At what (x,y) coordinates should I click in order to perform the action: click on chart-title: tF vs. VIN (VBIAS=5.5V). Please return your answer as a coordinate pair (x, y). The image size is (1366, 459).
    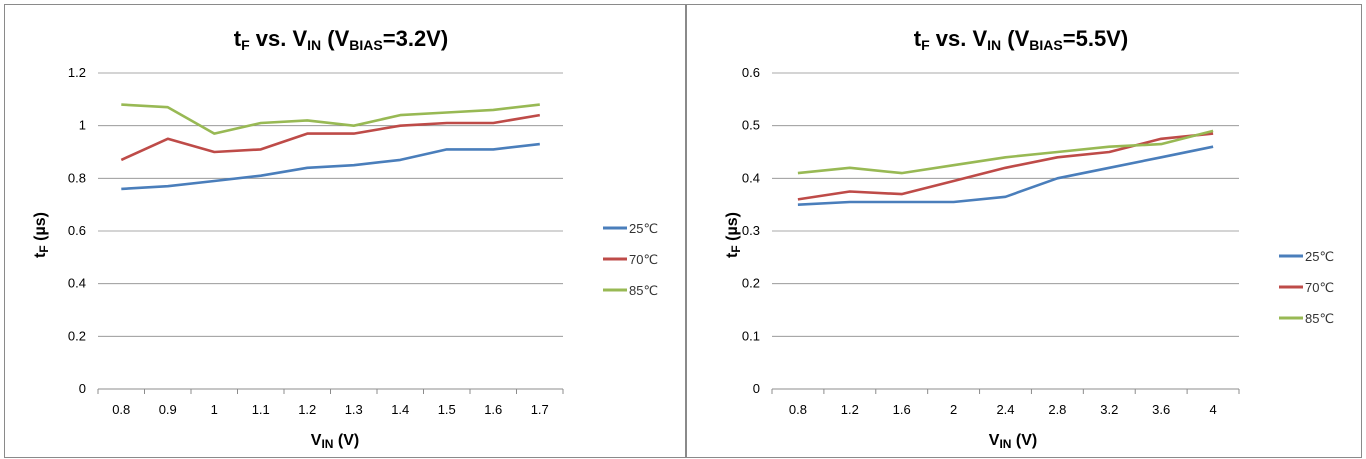
    Looking at the image, I should click on (1021, 39).